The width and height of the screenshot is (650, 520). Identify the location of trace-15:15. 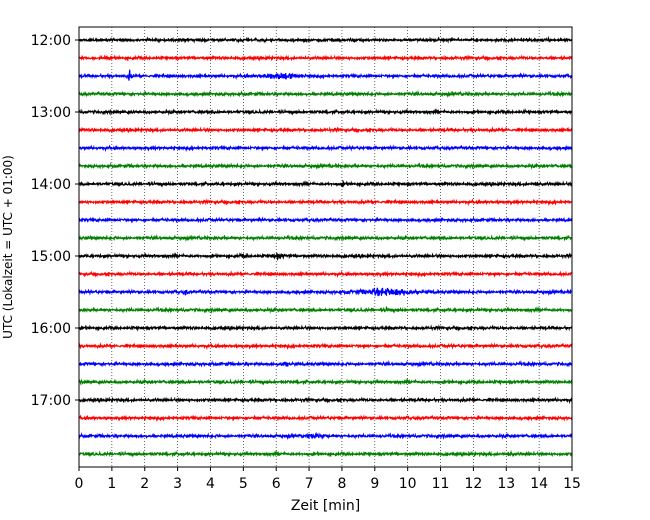
(325, 274).